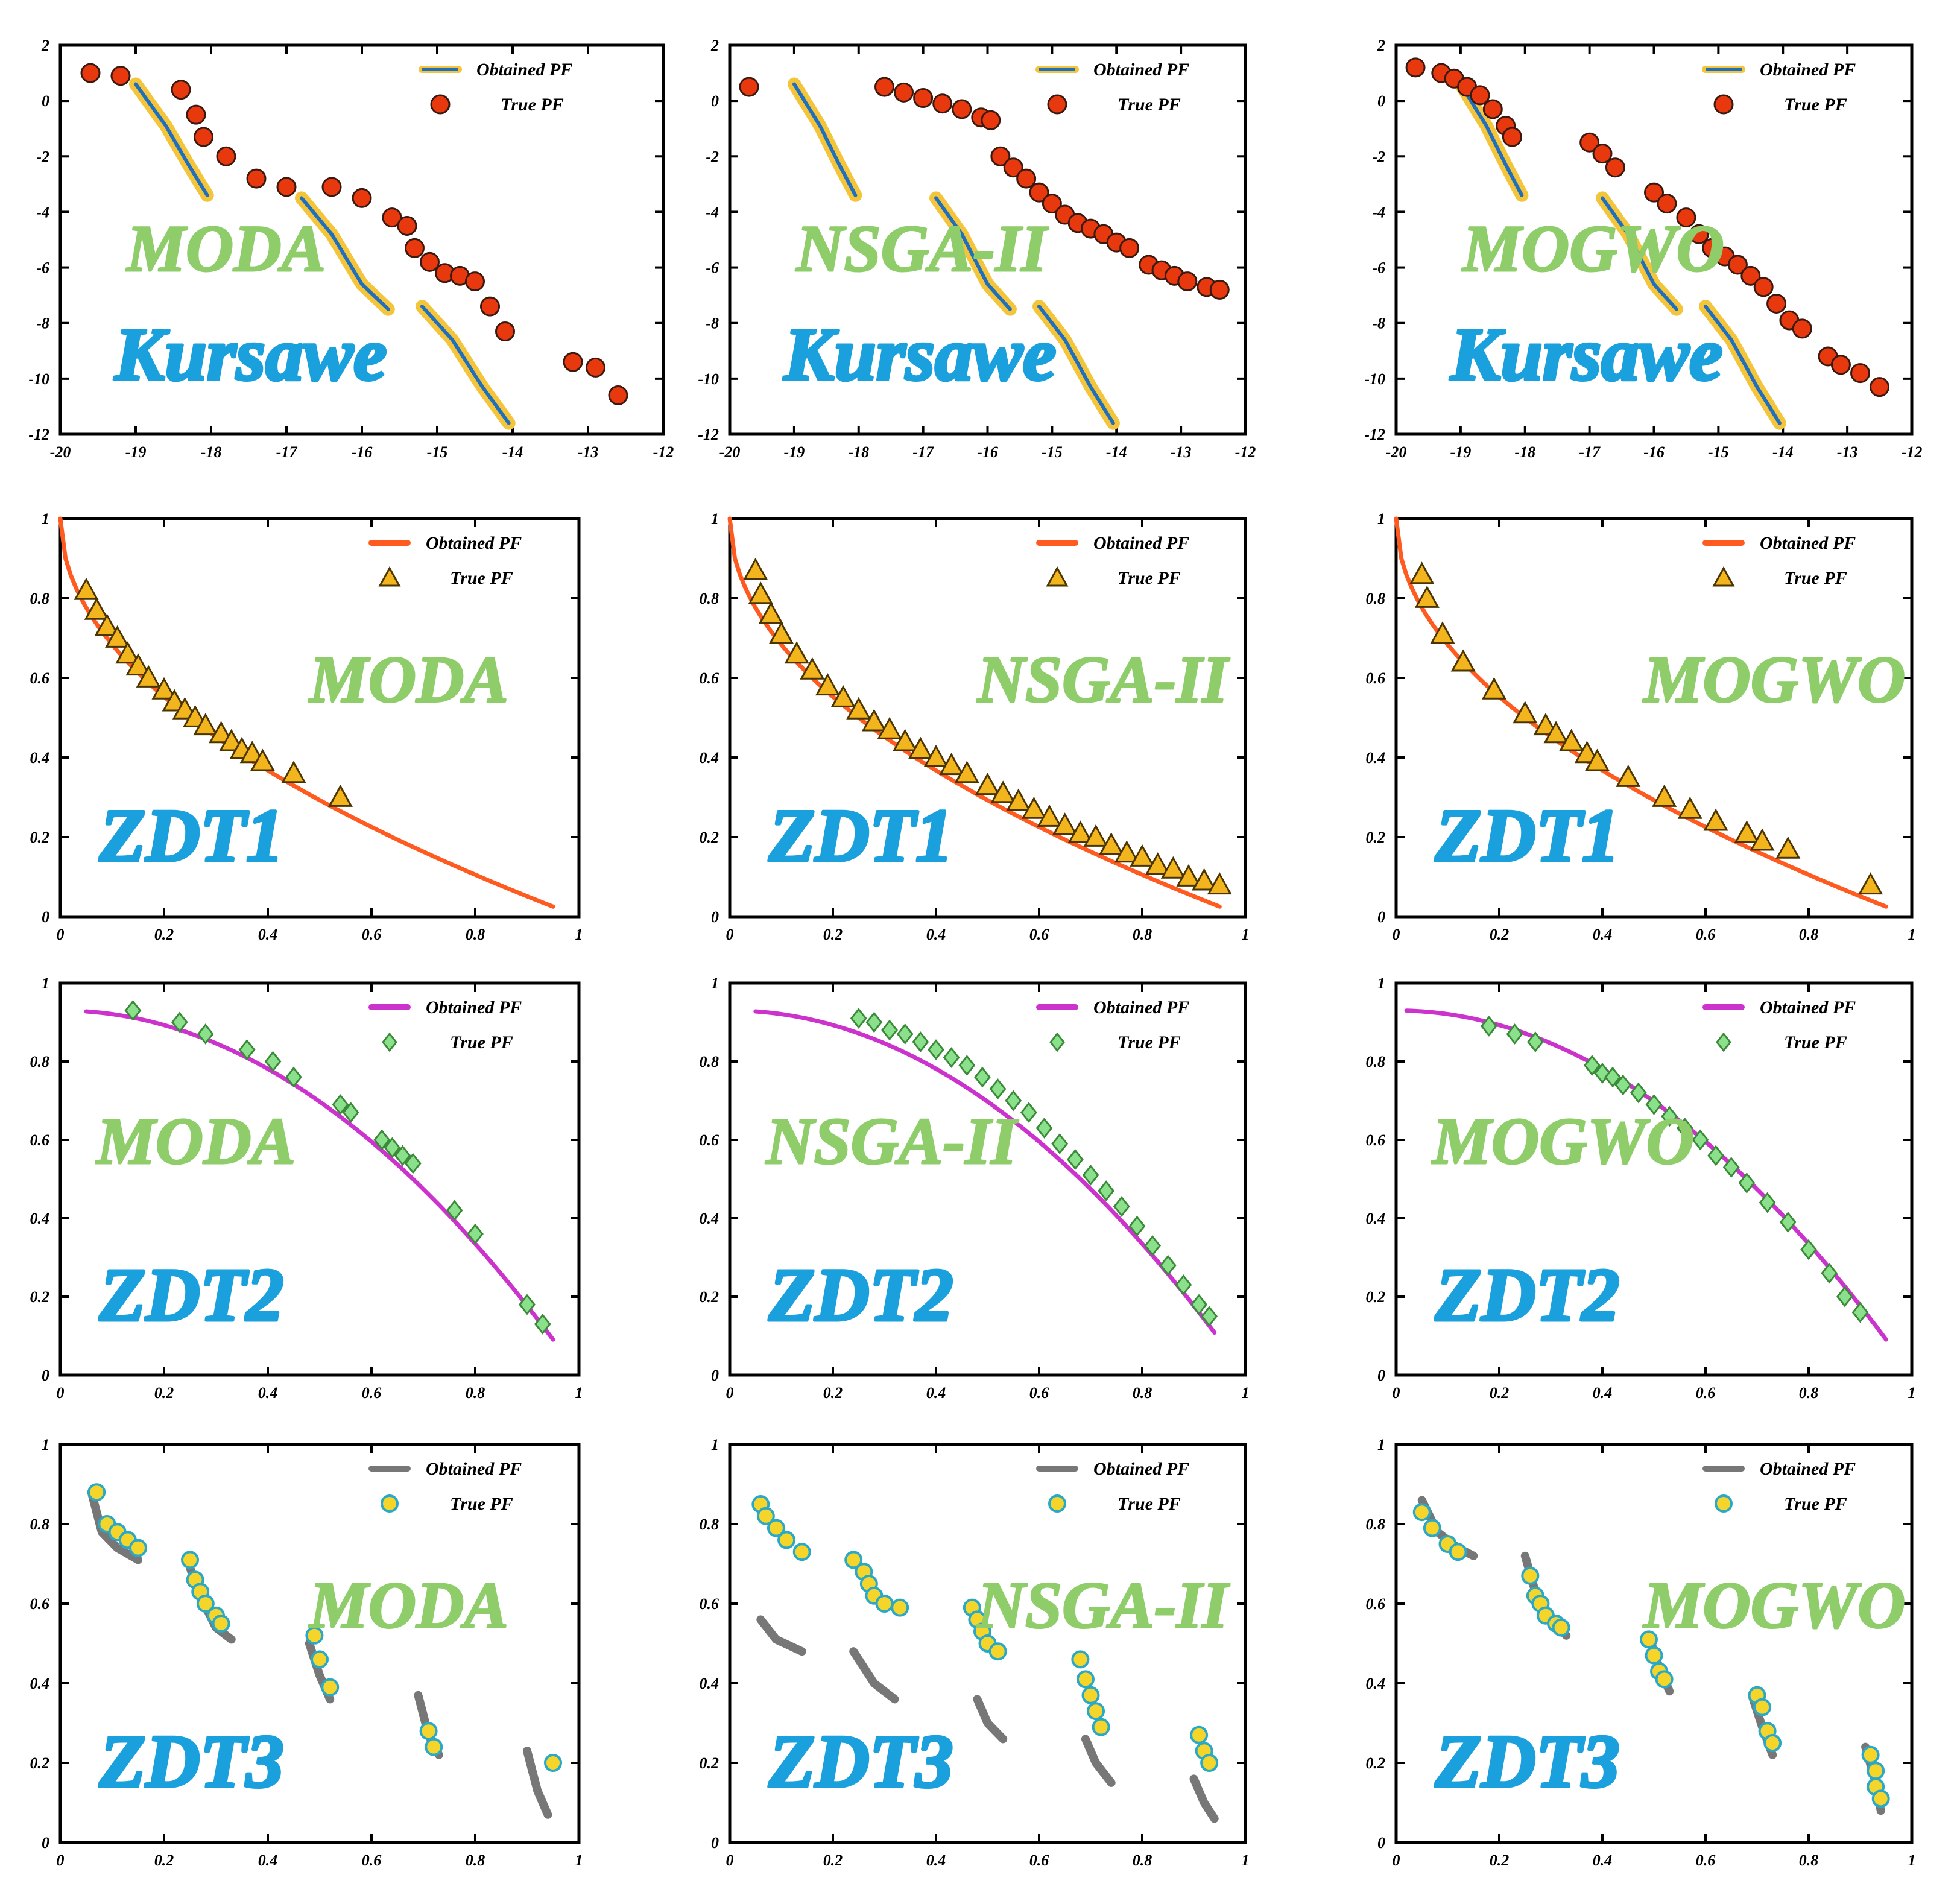 Image resolution: width=1957 pixels, height=1904 pixels. What do you see at coordinates (1774, 1605) in the screenshot?
I see `algorithm-label: MOGWO` at bounding box center [1774, 1605].